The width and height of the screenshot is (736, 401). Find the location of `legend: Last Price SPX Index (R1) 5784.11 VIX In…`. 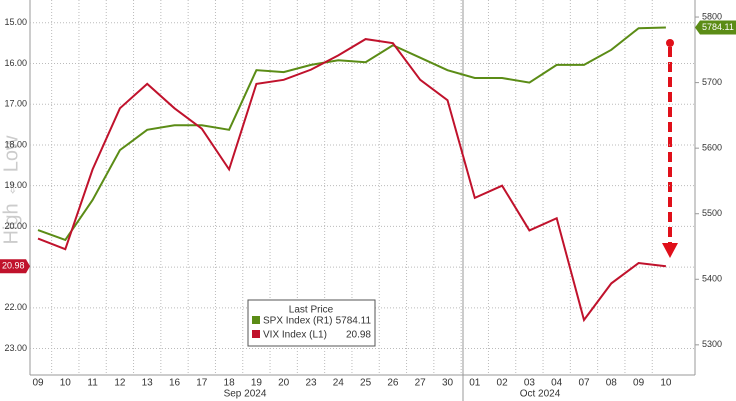

legend: Last Price SPX Index (R1) 5784.11 VIX In… is located at coordinates (311, 323).